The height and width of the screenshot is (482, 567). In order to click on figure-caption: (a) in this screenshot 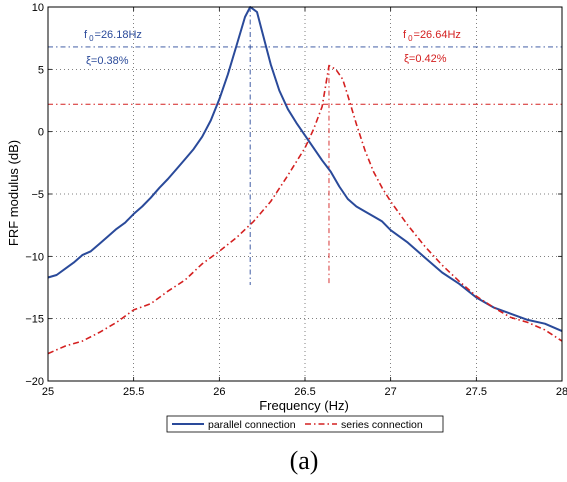, I will do `click(304, 460)`.